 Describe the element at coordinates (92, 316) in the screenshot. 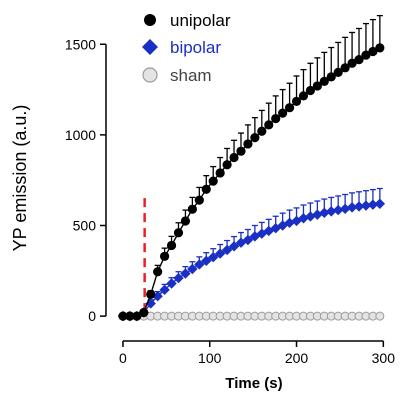

I see `y-tick-label: 0` at that location.